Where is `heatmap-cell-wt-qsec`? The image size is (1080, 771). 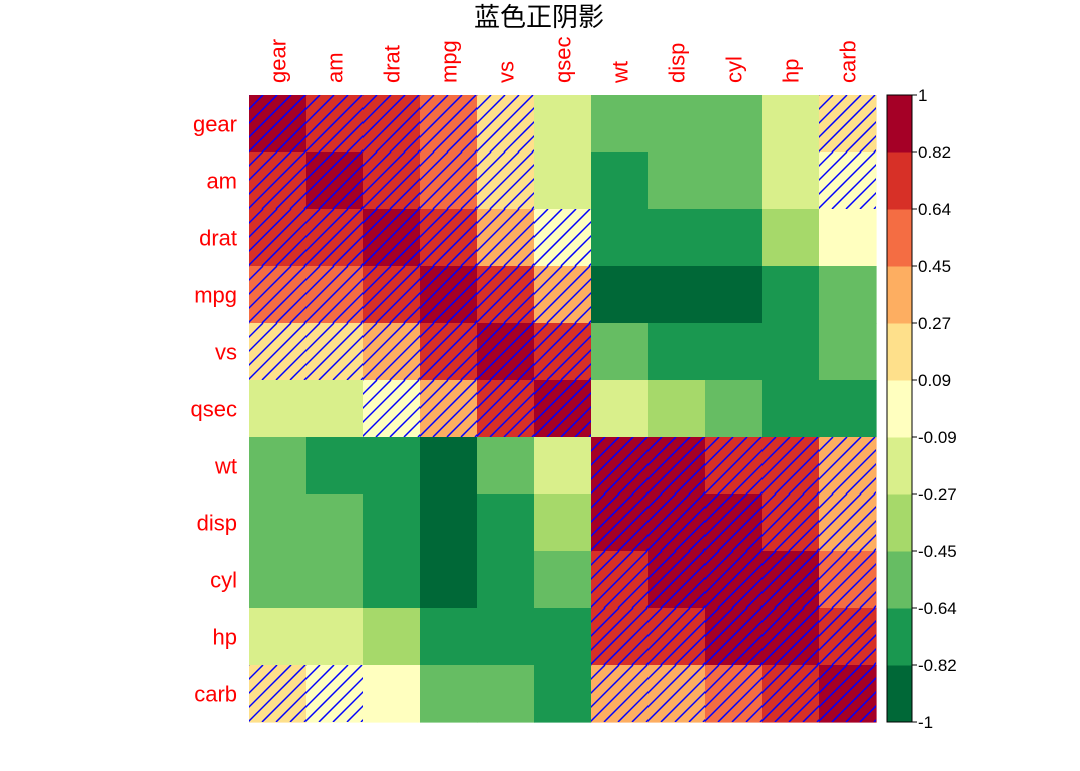 heatmap-cell-wt-qsec is located at coordinates (563, 466).